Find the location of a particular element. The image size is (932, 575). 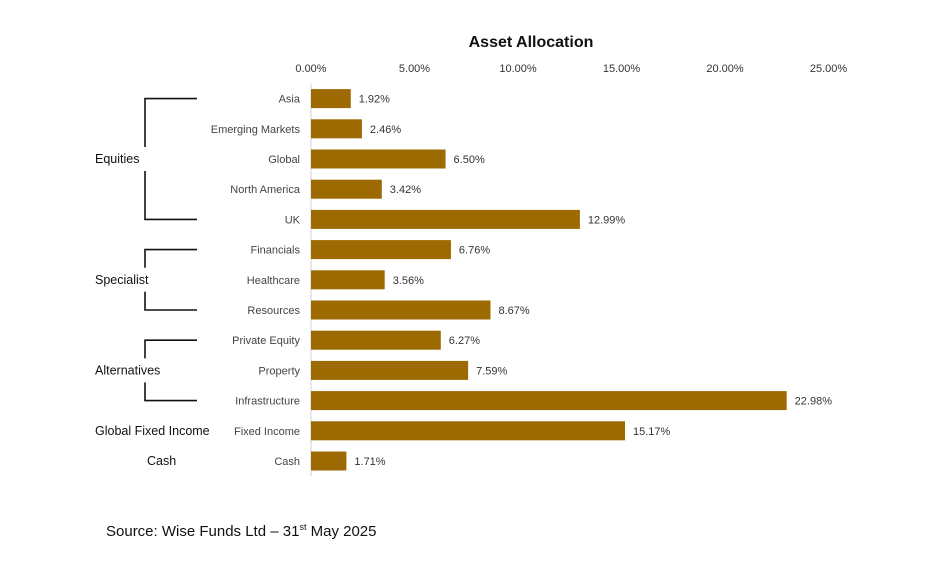

data-label: 15.17% is located at coordinates (652, 432).